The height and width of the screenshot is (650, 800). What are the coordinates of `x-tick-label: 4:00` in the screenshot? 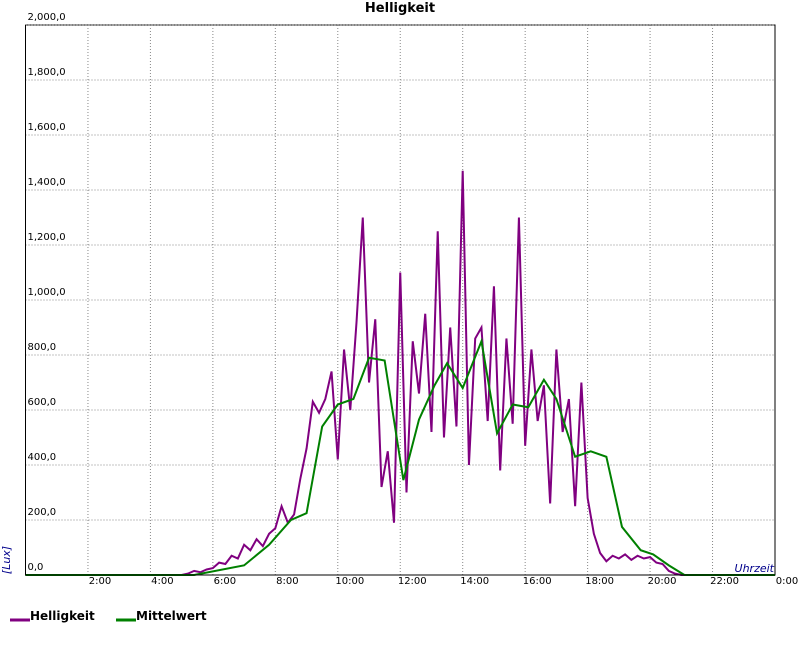 It's located at (162, 581).